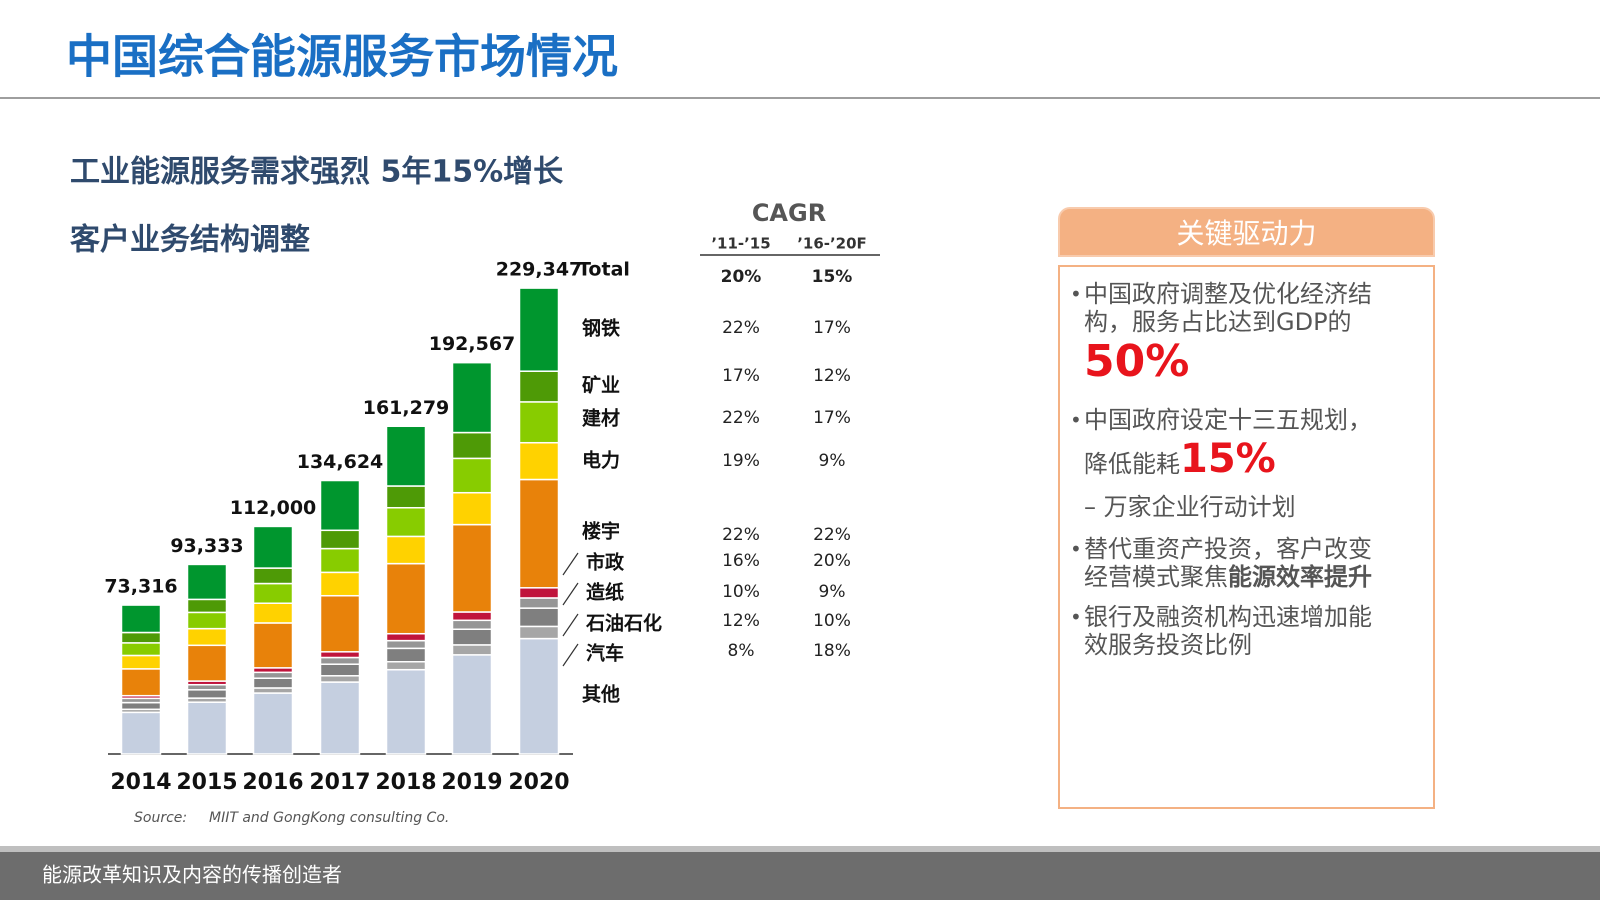 This screenshot has height=900, width=1600. What do you see at coordinates (832, 244) in the screenshot?
I see `cagr-column: ’16-’20F` at bounding box center [832, 244].